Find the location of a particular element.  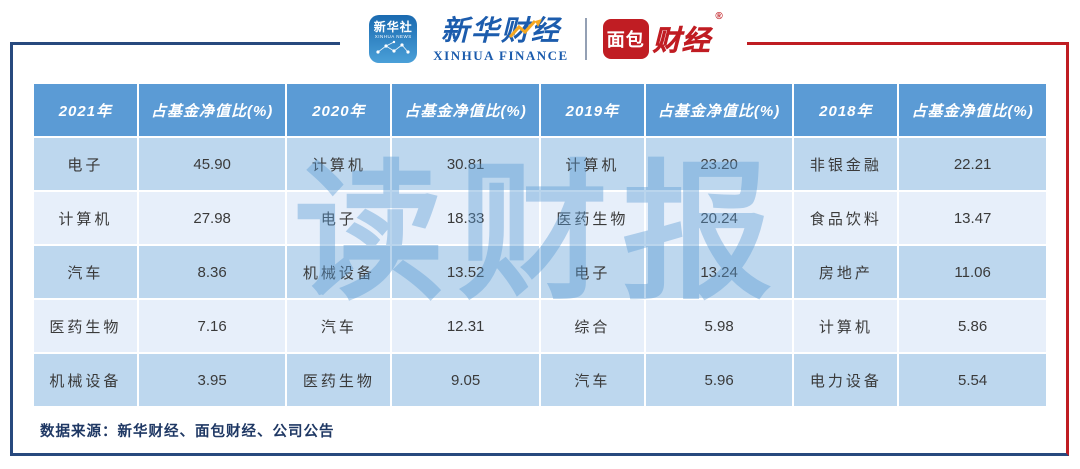

network-dots-icon is located at coordinates (393, 47).